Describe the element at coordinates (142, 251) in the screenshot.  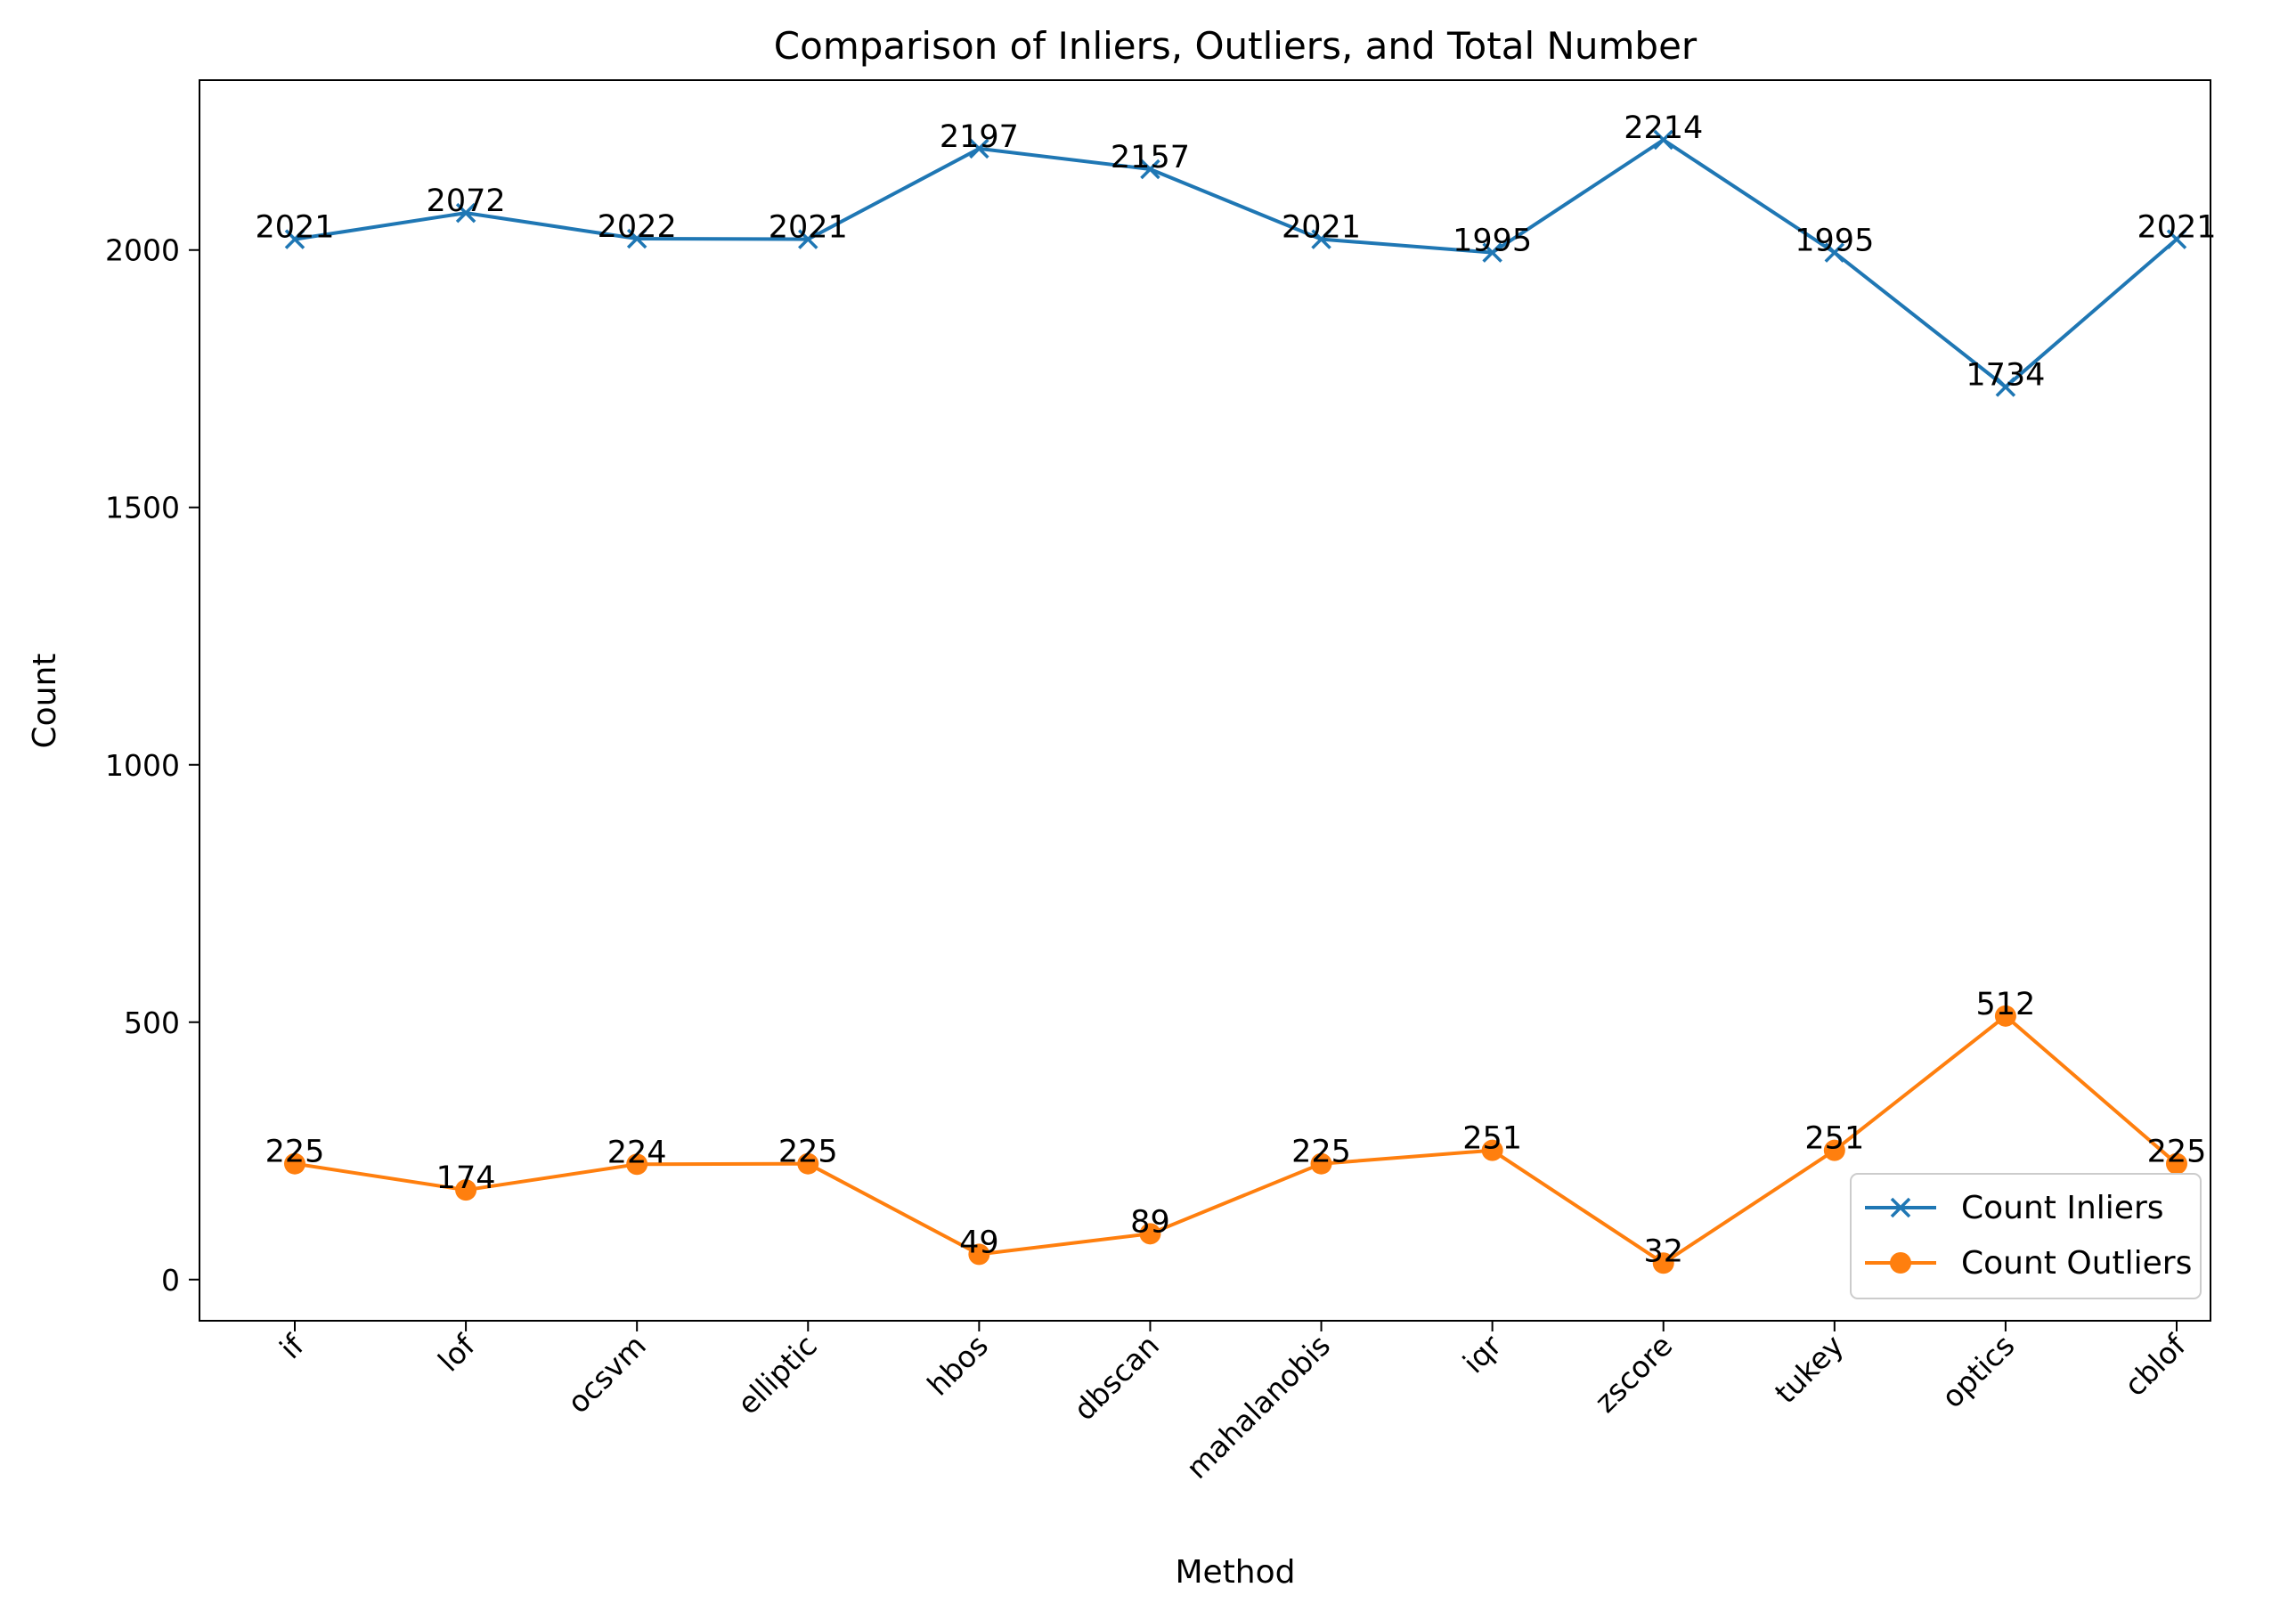
I see `y-tick-label: 2000` at that location.